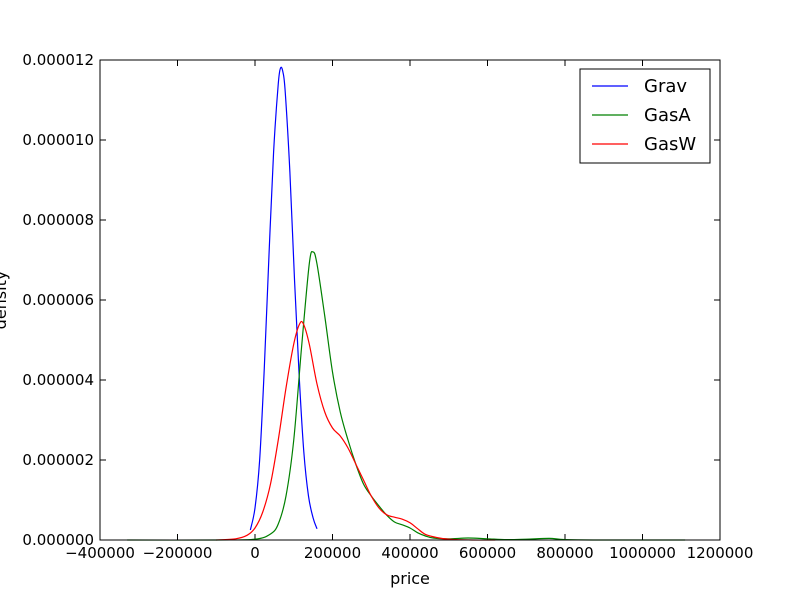 Image resolution: width=800 pixels, height=600 pixels. Describe the element at coordinates (58, 300) in the screenshot. I see `y-tick-label: 0.000006` at that location.